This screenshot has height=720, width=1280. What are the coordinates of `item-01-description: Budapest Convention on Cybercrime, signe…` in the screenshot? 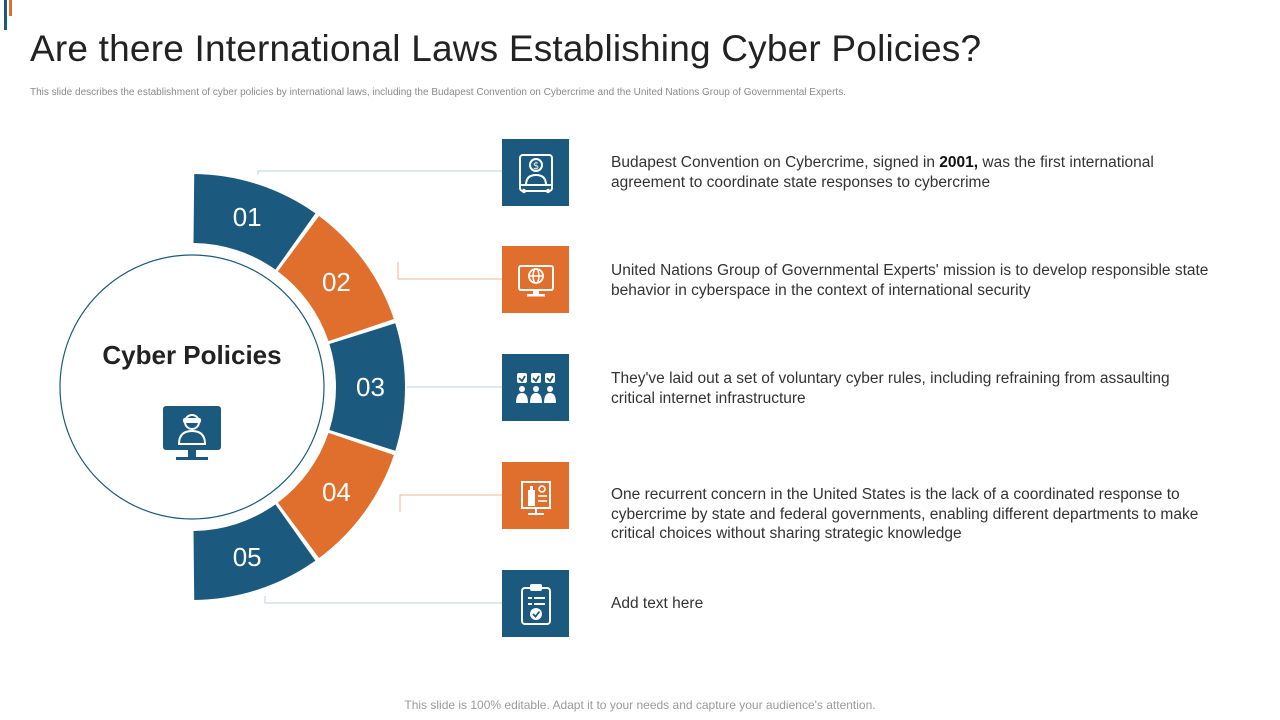 It's located at (882, 172).